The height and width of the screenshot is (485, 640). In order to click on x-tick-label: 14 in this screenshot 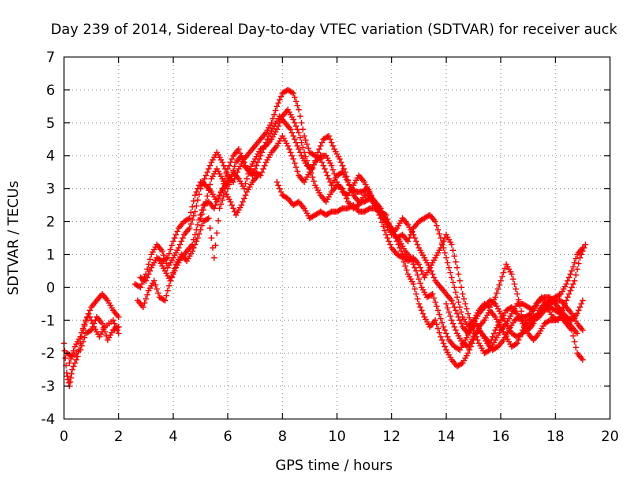, I will do `click(446, 437)`.